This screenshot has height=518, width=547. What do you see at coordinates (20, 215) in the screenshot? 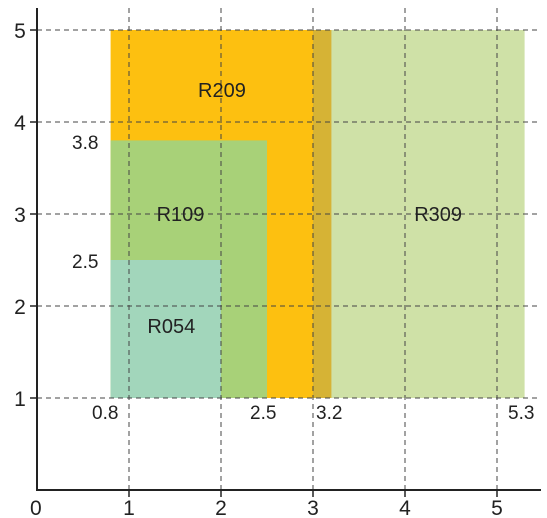
I see `y-tick-label-3: 3` at bounding box center [20, 215].